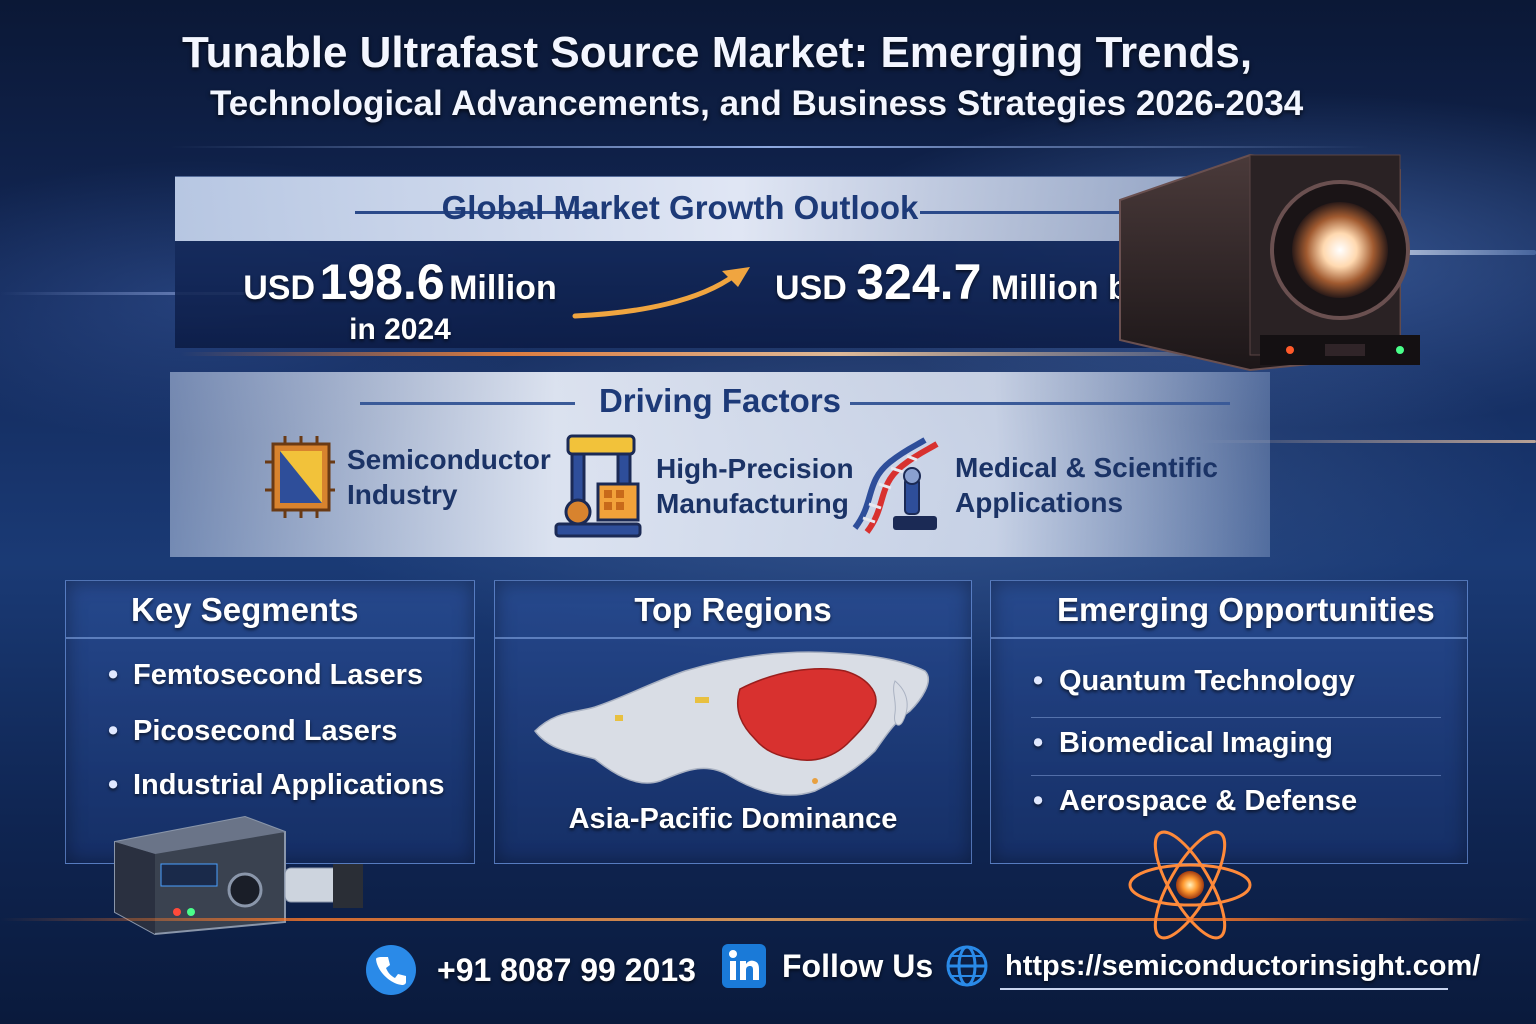 This screenshot has width=1536, height=1024. What do you see at coordinates (598, 486) in the screenshot?
I see `robotic-arm-icon` at bounding box center [598, 486].